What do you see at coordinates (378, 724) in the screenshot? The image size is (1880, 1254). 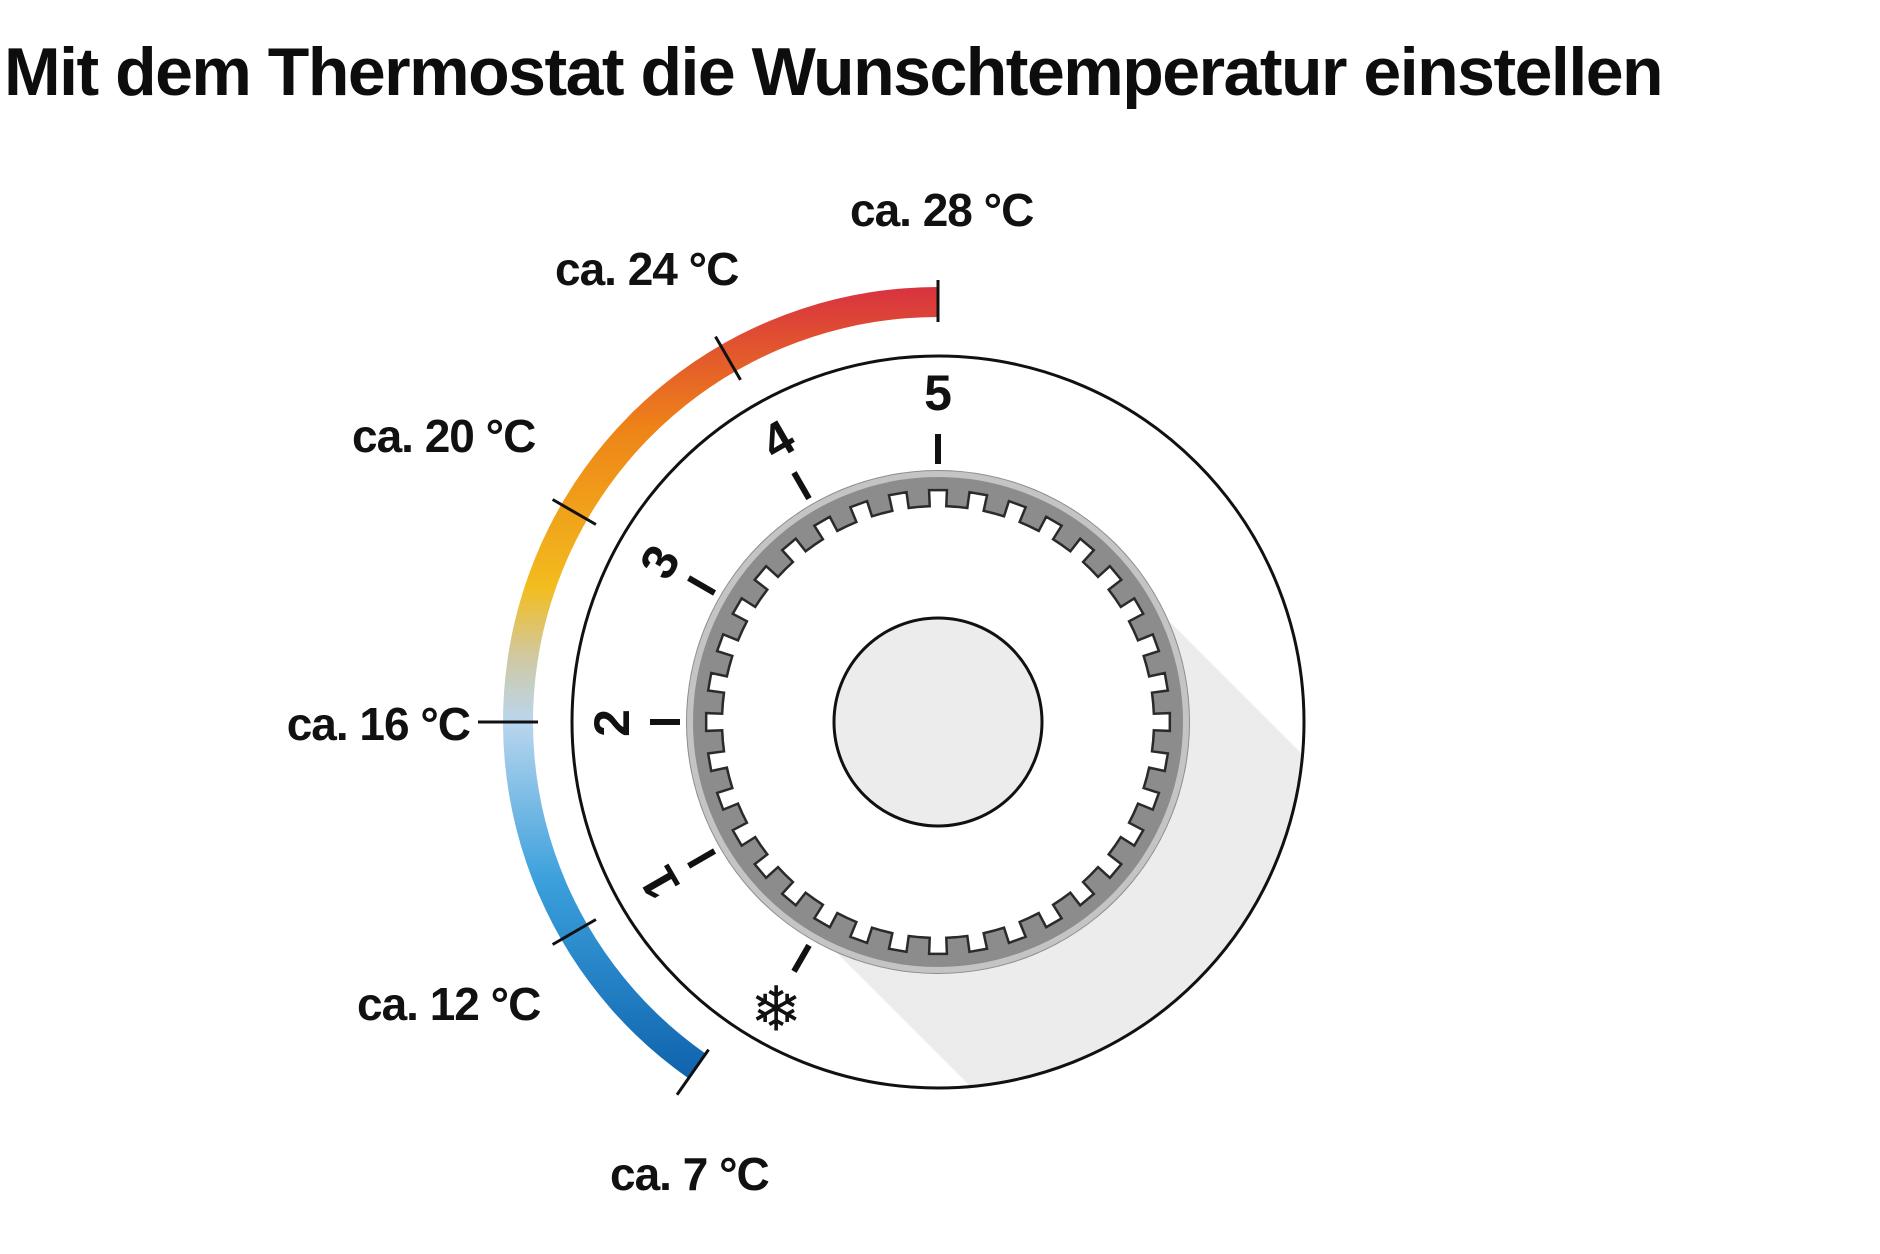 I see `temp-label-16: ca. 16 °C` at bounding box center [378, 724].